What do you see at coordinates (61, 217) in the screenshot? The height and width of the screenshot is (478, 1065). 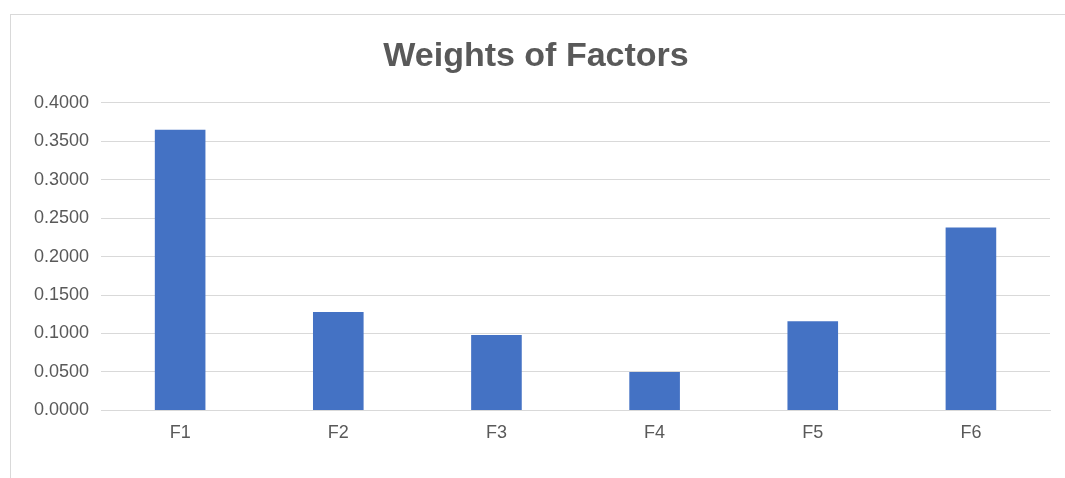 I see `y-tick-label: 0.2500` at bounding box center [61, 217].